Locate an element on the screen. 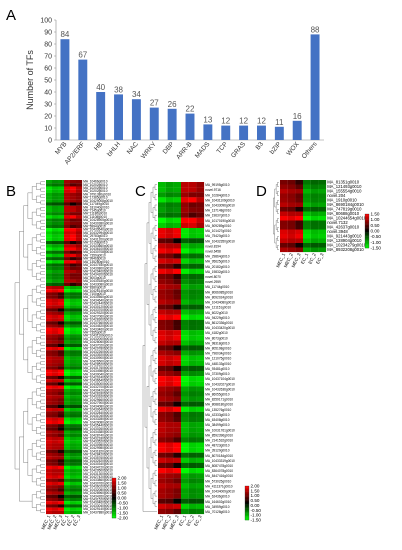 The height and width of the screenshot is (550, 402). row-label: MA_10434520g0010 is located at coordinates (98, 326).